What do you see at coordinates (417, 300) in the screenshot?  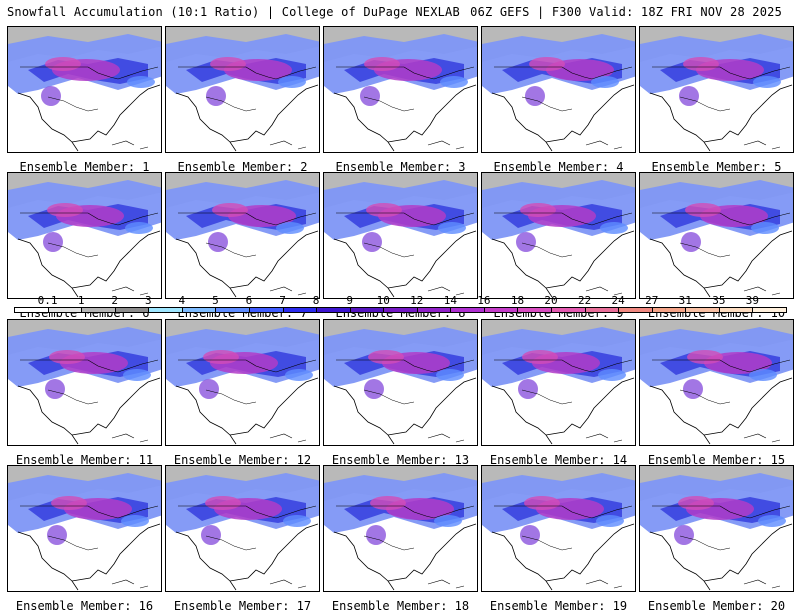 I see `legend-label: 12` at bounding box center [417, 300].